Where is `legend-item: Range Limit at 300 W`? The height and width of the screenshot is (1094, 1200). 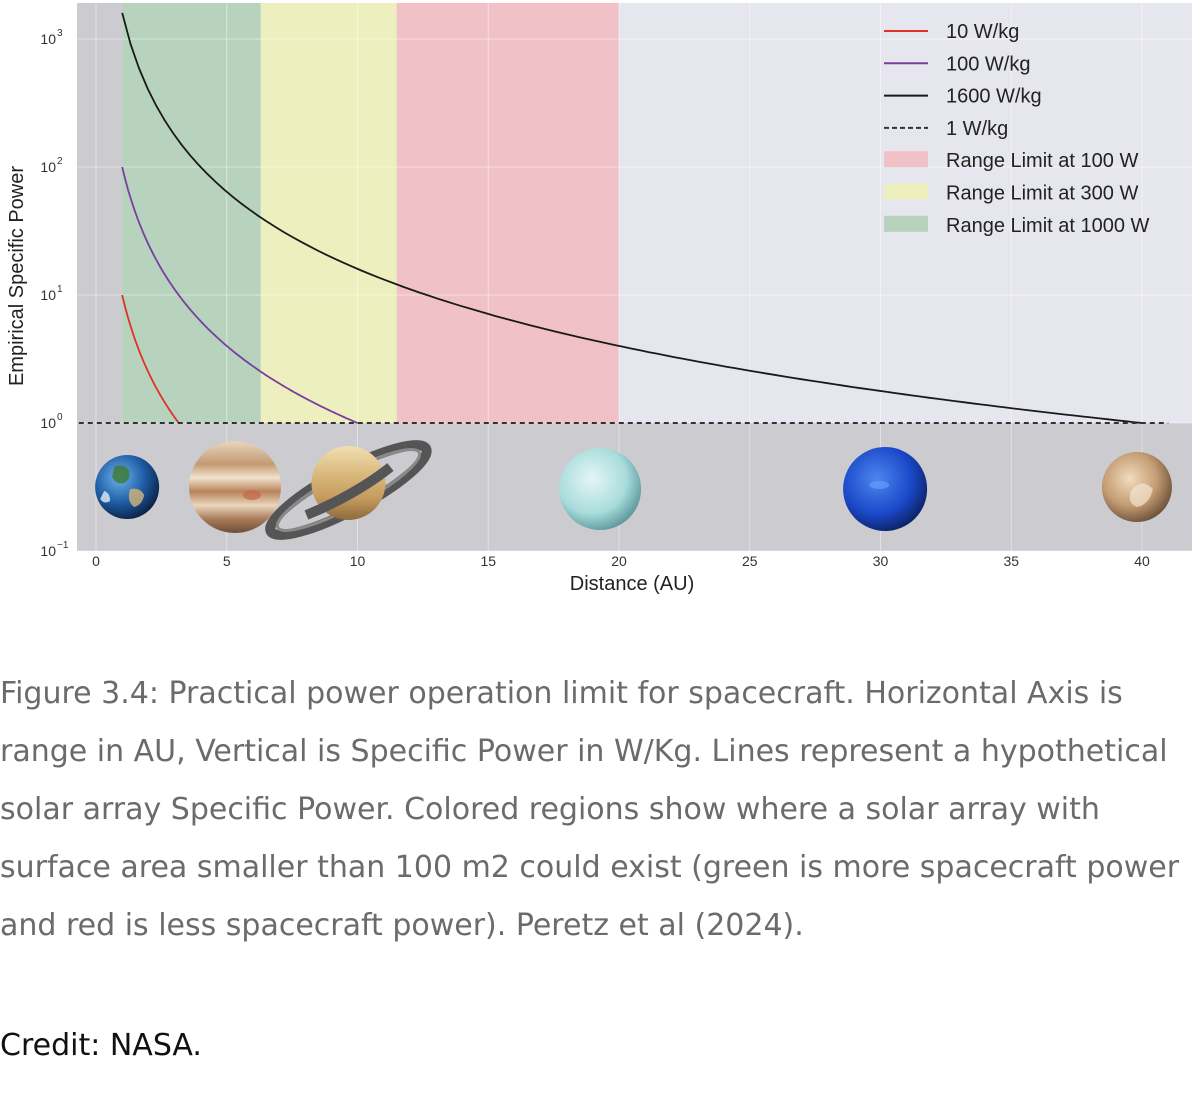
legend-item: Range Limit at 300 W is located at coordinates (1011, 194).